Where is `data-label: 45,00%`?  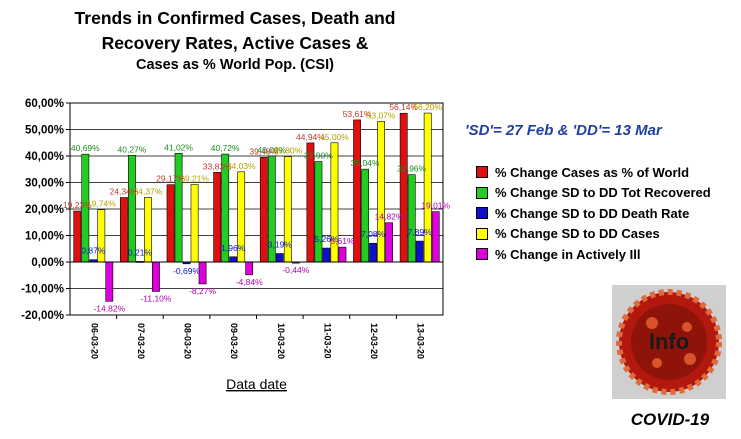 data-label: 45,00% is located at coordinates (334, 137).